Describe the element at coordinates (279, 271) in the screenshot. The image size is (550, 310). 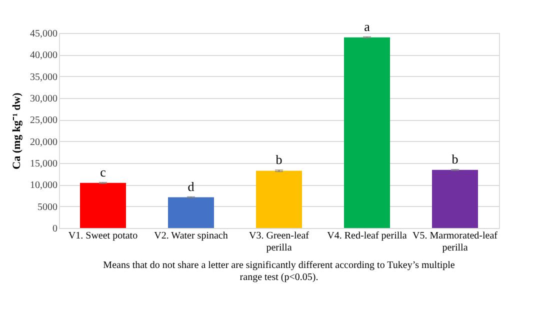
I see `text: Means that do not share a letter are significantly different according to Tukey’s multiple range test (p<0.05).` at that location.